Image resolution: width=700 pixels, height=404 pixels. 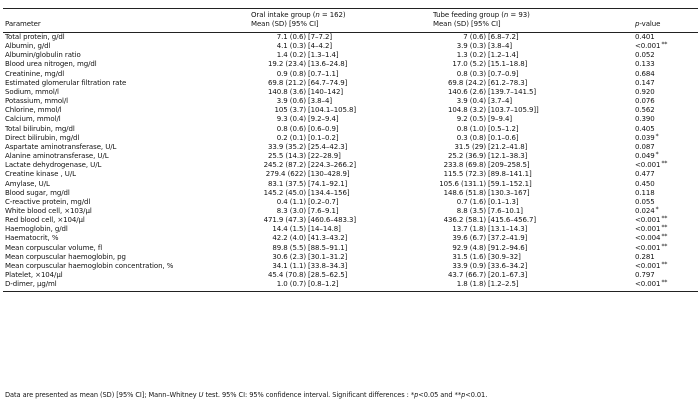 I want to click on oral-ci: [22–28.9], so click(x=324, y=156).